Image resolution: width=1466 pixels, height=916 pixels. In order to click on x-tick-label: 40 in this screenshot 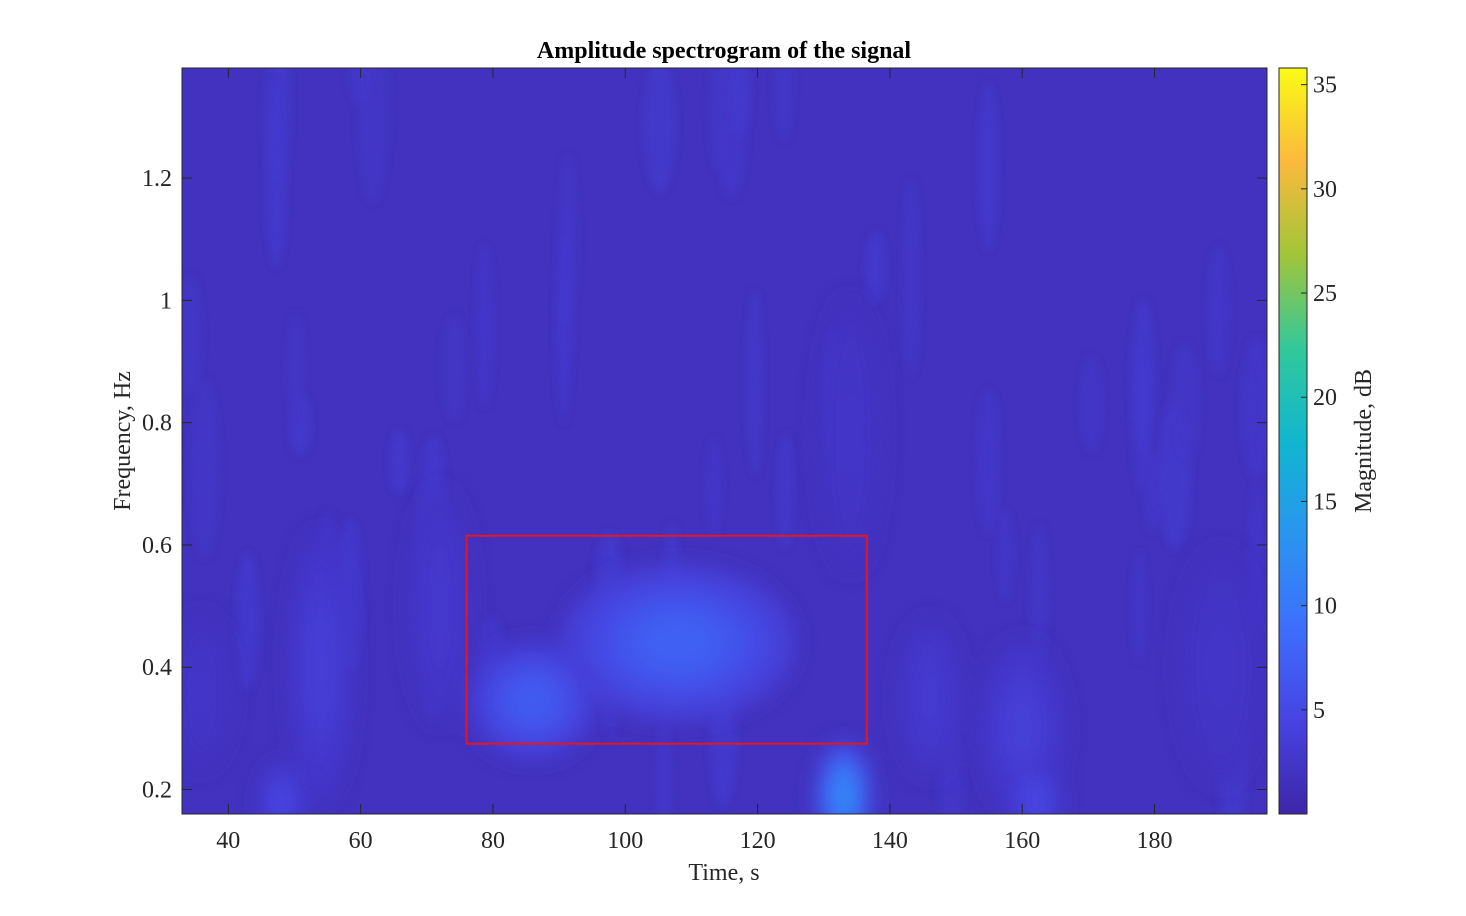, I will do `click(228, 841)`.